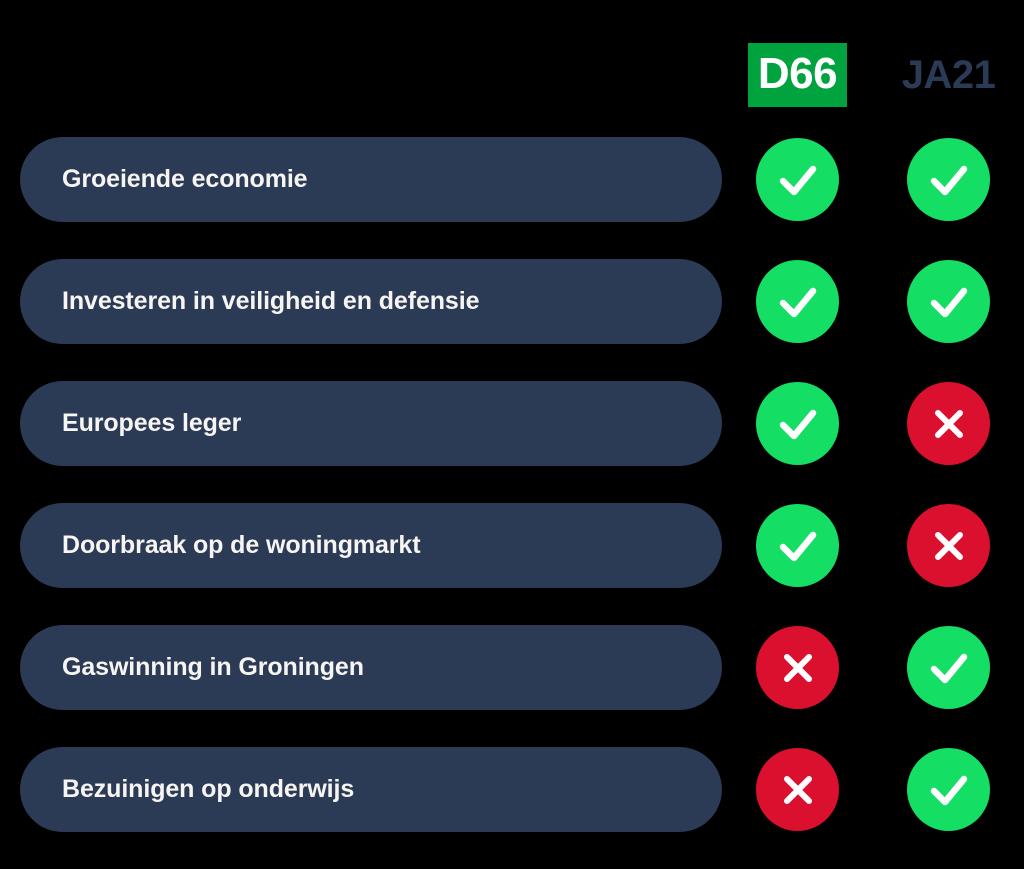 Image resolution: width=1024 pixels, height=869 pixels. I want to click on party-header-d66: D66, so click(797, 75).